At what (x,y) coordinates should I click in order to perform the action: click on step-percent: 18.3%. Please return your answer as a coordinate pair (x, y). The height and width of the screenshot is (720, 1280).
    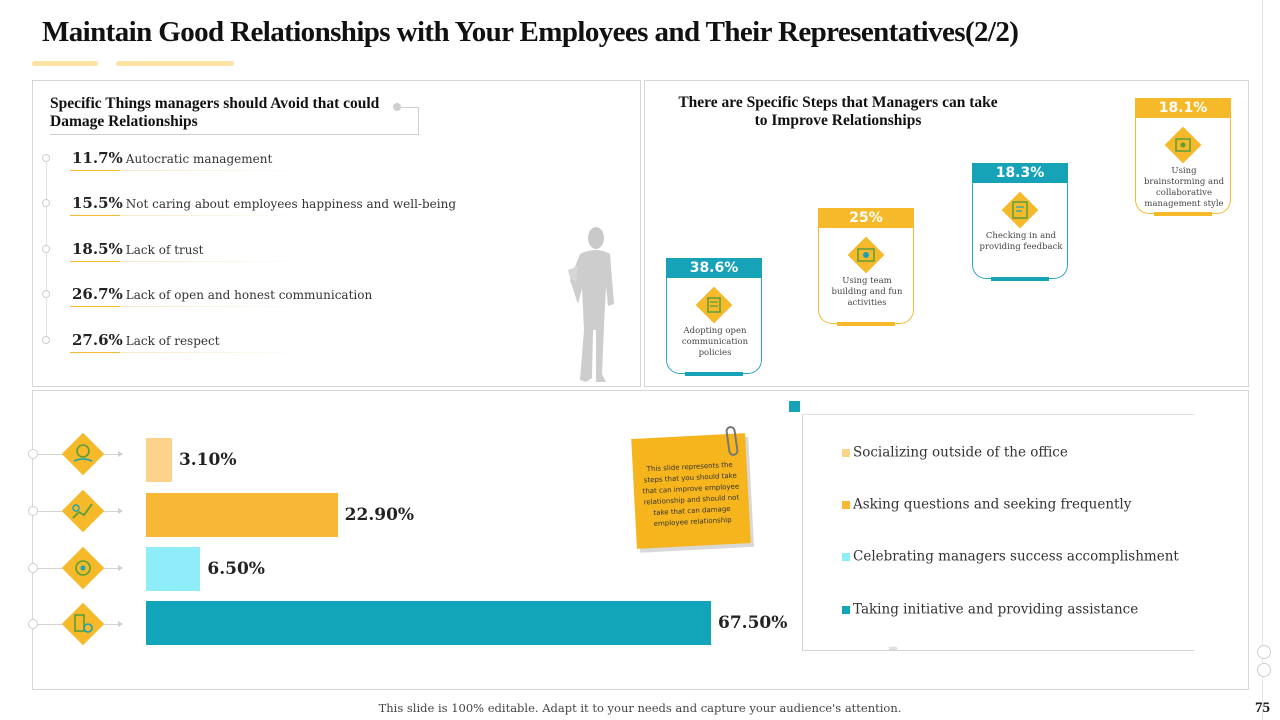
    Looking at the image, I should click on (1020, 173).